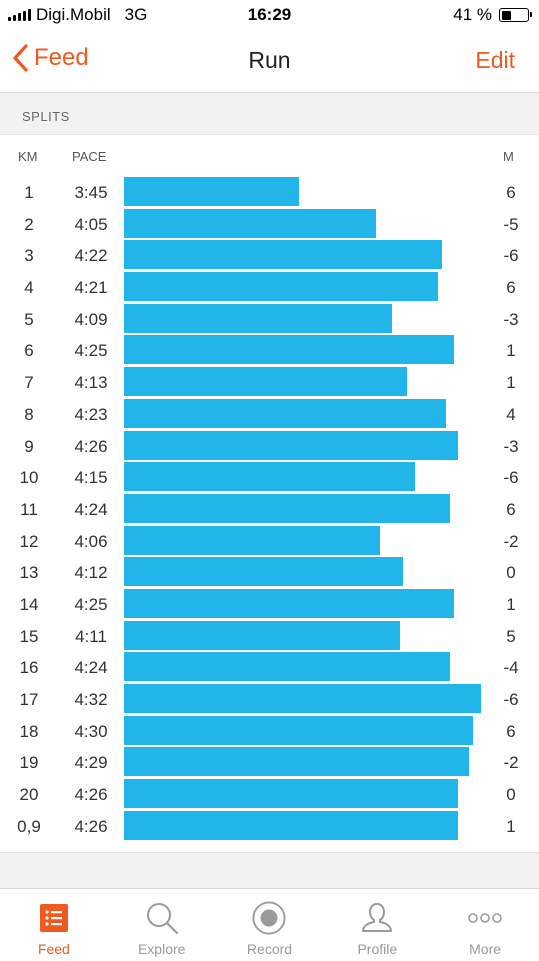 The height and width of the screenshot is (961, 539). What do you see at coordinates (269, 794) in the screenshot?
I see `split-row: 20 4:26 0` at bounding box center [269, 794].